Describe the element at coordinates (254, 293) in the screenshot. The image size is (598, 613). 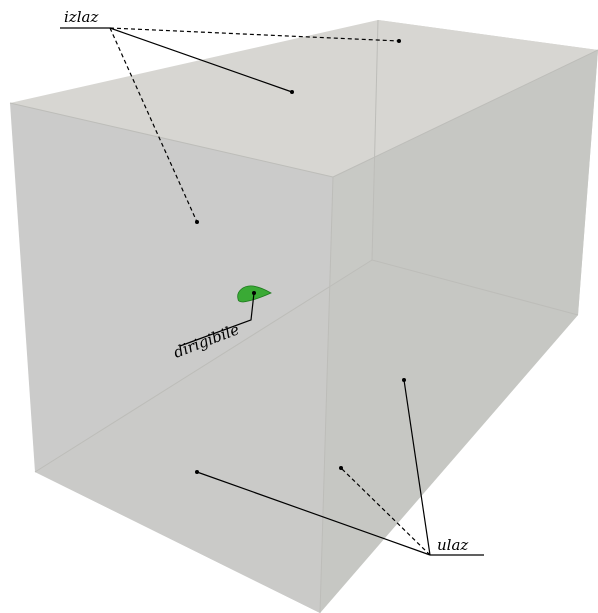
I see `airship-point` at that location.